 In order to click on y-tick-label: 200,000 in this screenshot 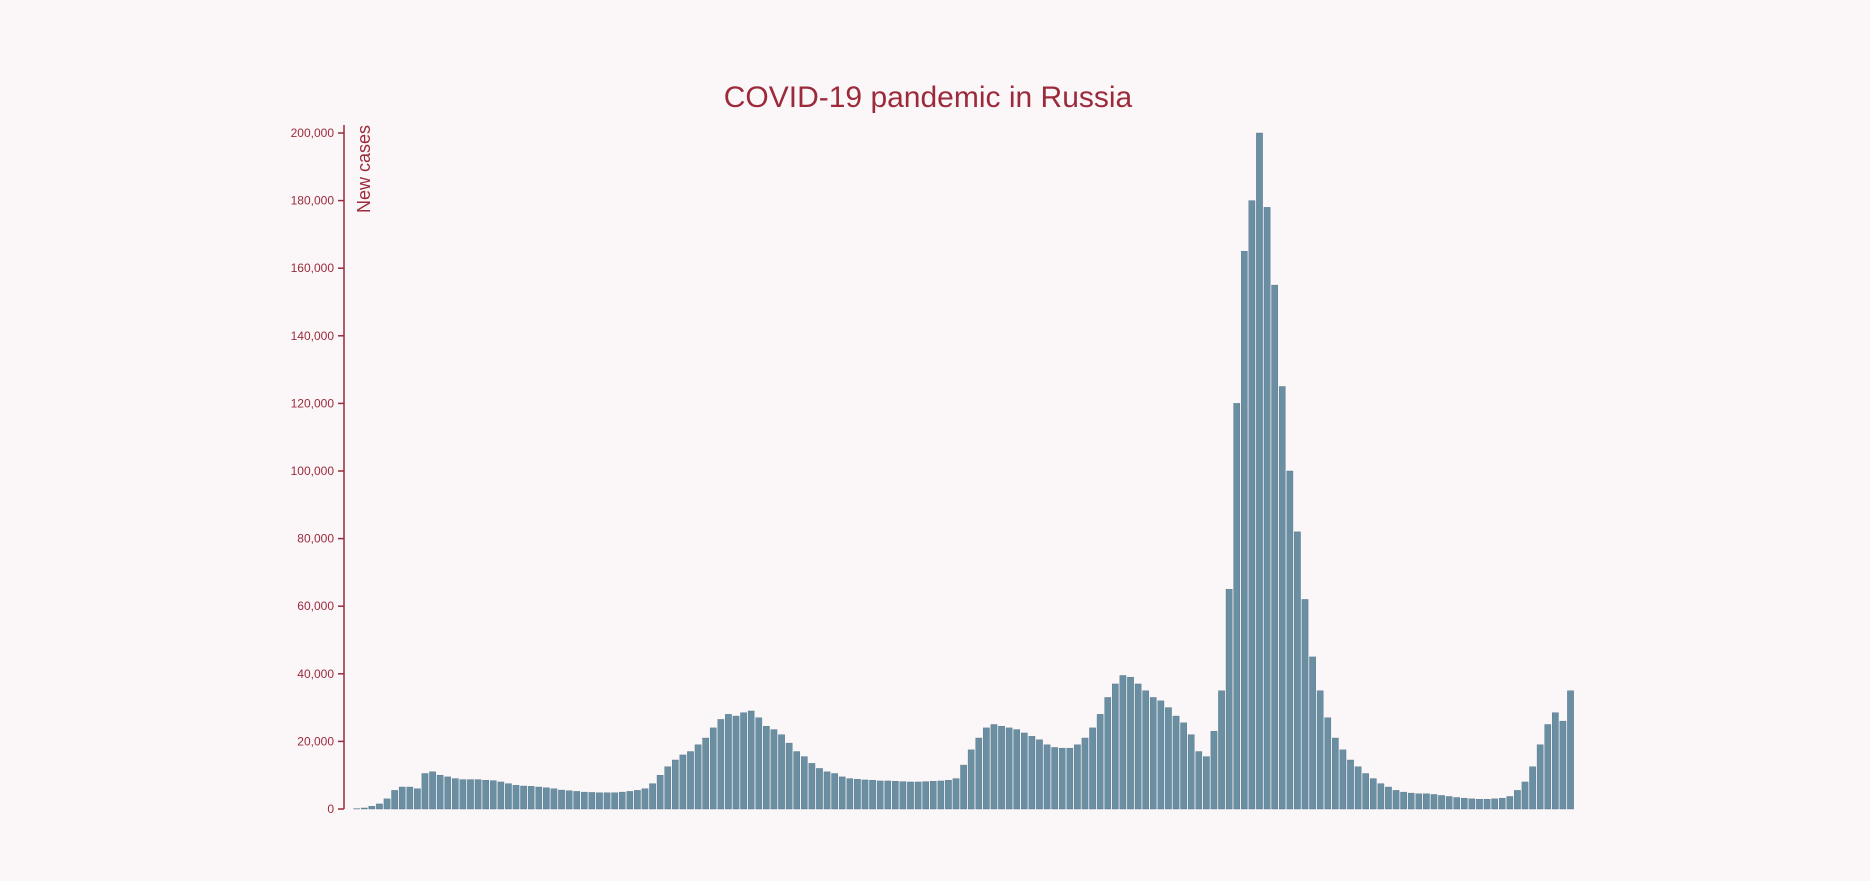, I will do `click(313, 133)`.